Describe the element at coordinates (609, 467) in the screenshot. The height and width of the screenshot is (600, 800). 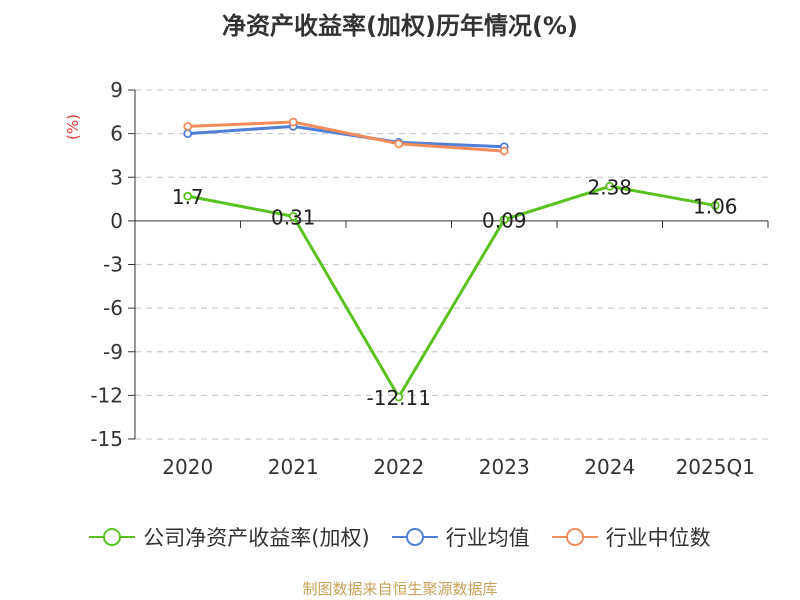
I see `x-tick-label: 2024` at that location.